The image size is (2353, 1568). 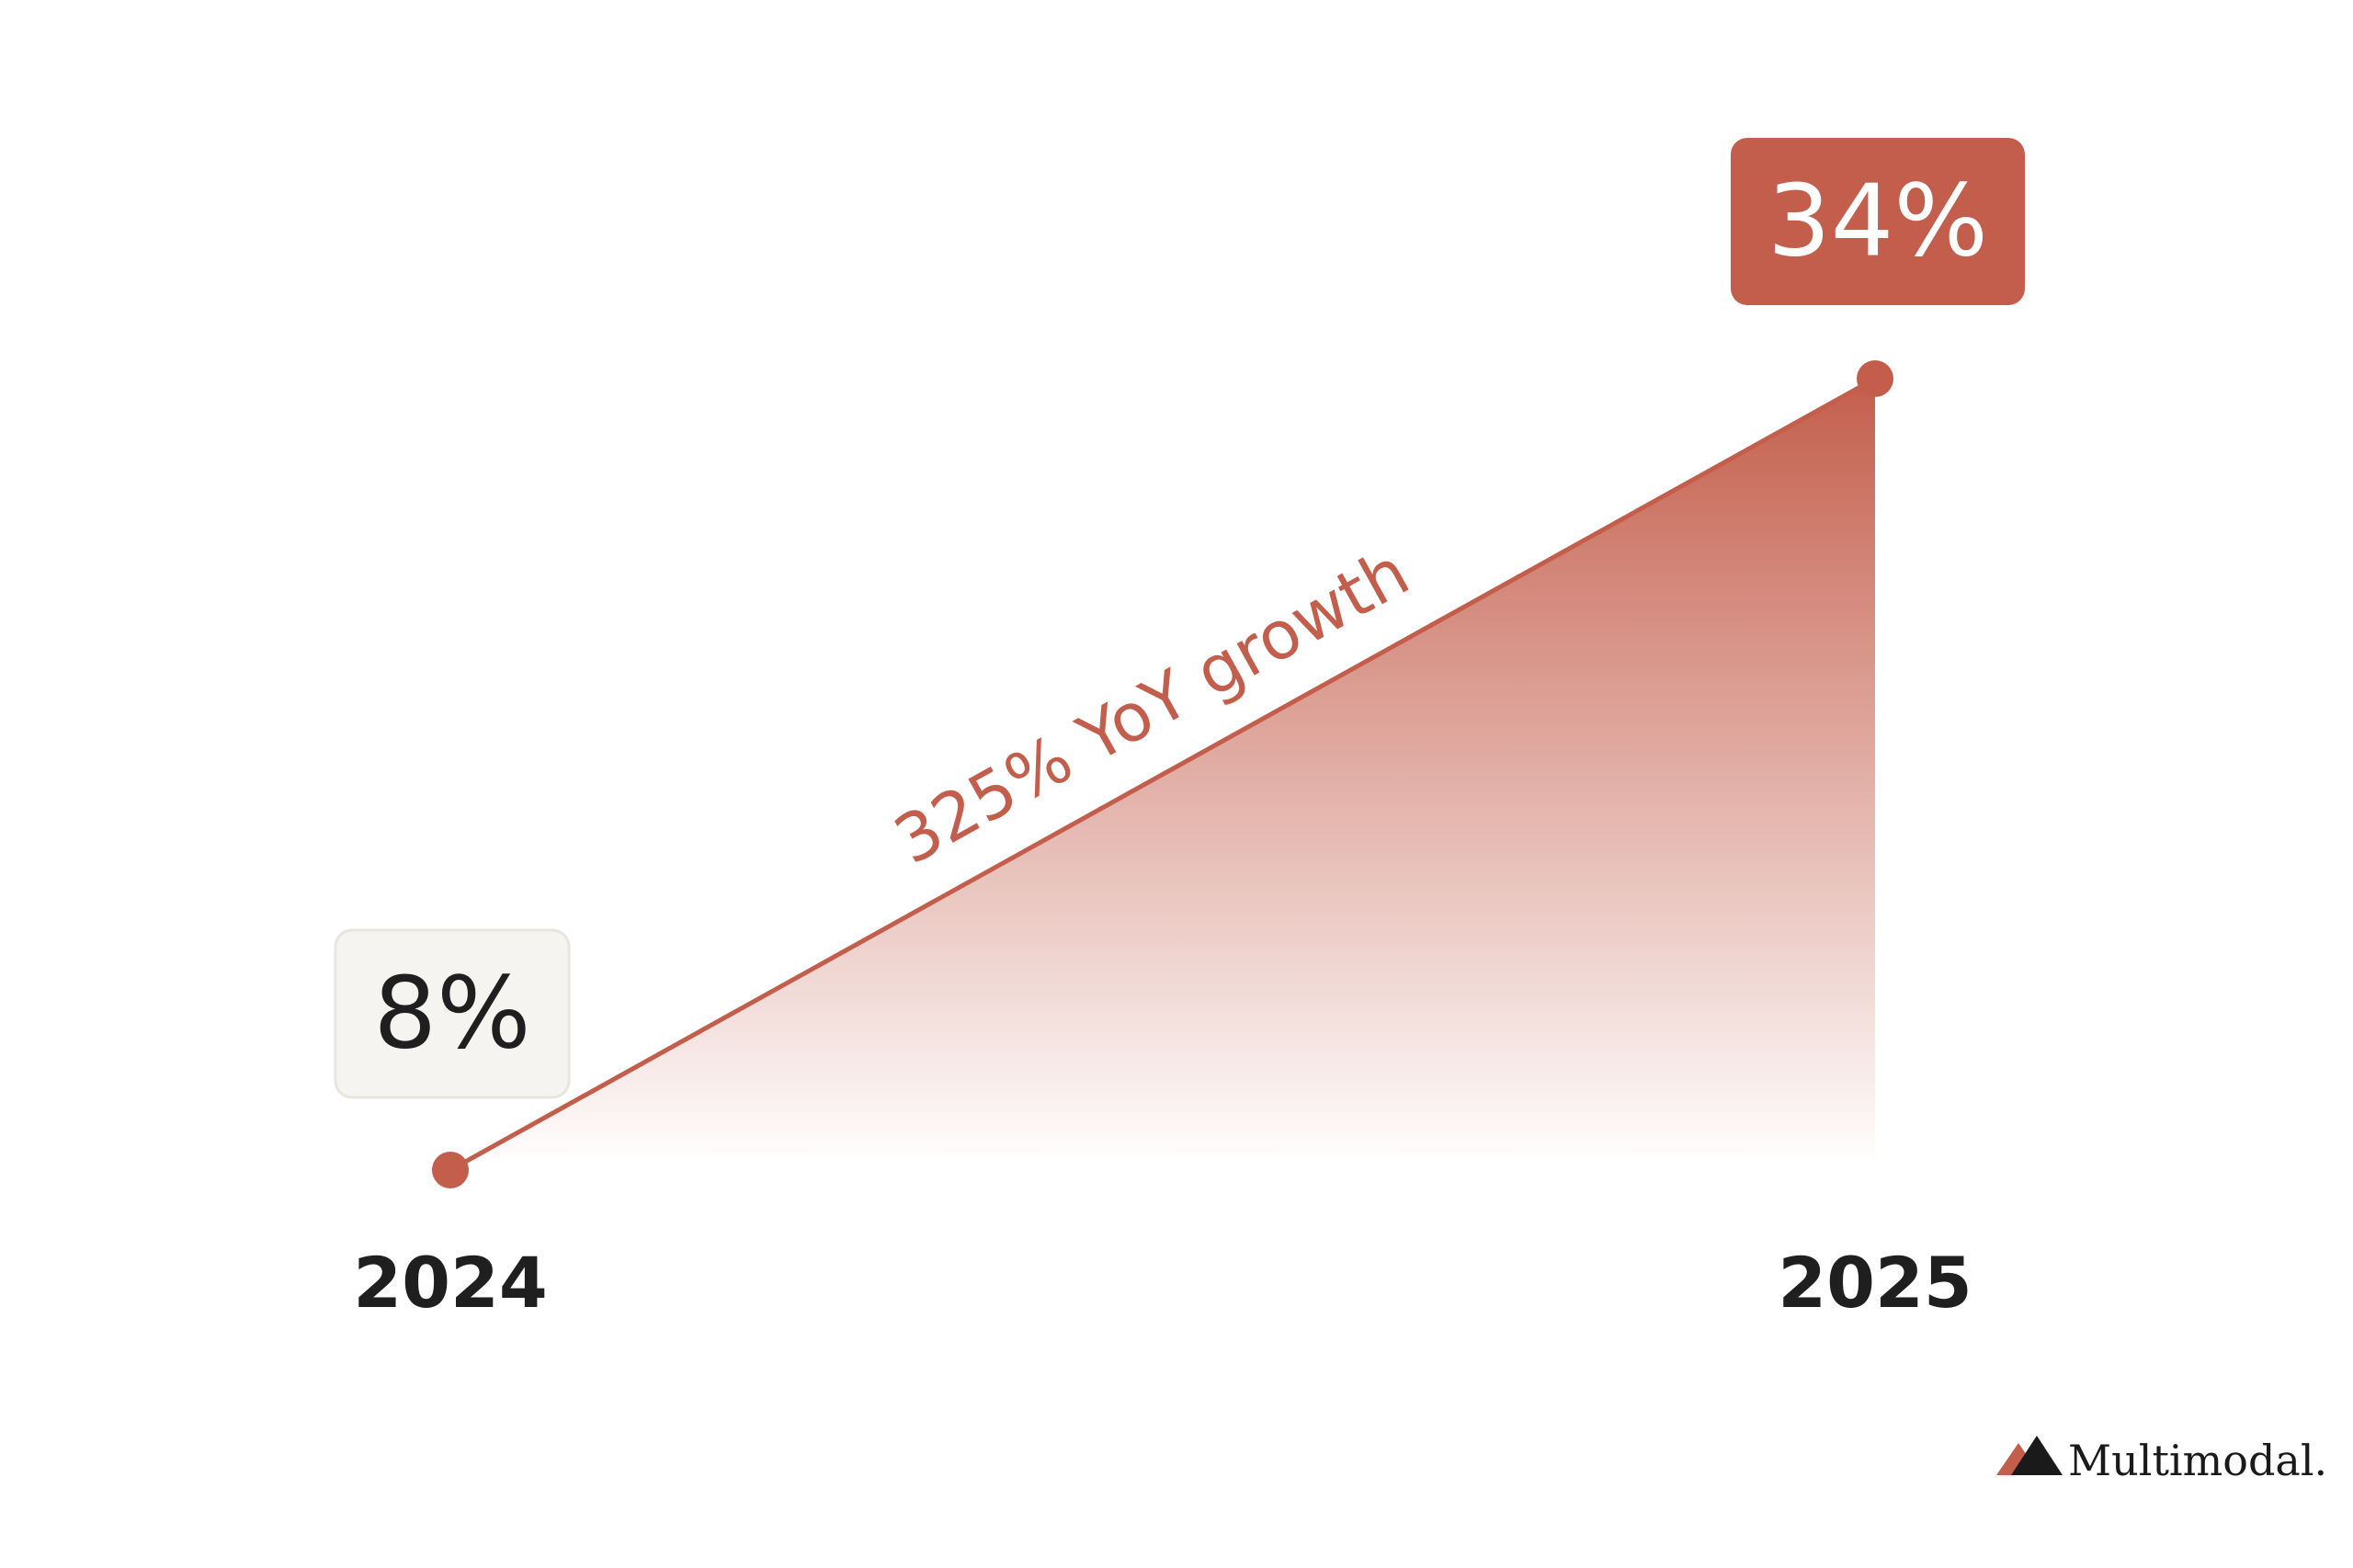 What do you see at coordinates (1875, 378) in the screenshot?
I see `data-point-2025` at bounding box center [1875, 378].